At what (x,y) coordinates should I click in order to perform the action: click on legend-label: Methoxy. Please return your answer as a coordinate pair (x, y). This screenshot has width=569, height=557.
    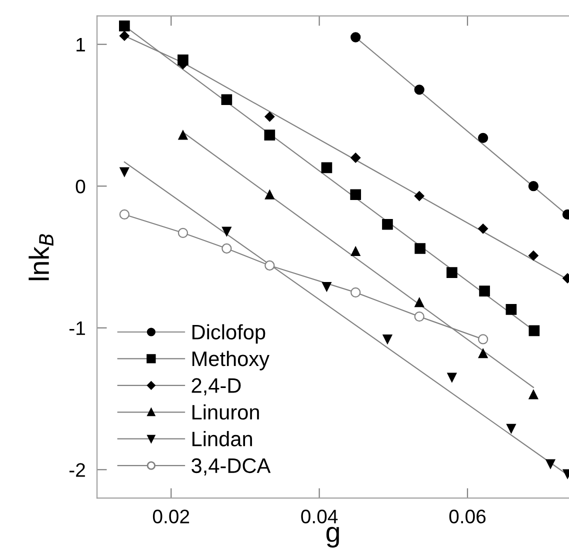
    Looking at the image, I should click on (231, 360).